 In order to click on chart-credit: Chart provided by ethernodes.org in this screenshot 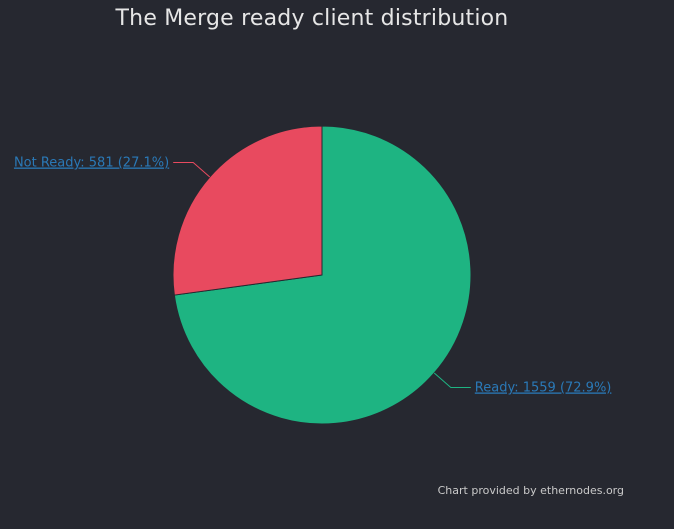, I will do `click(530, 490)`.